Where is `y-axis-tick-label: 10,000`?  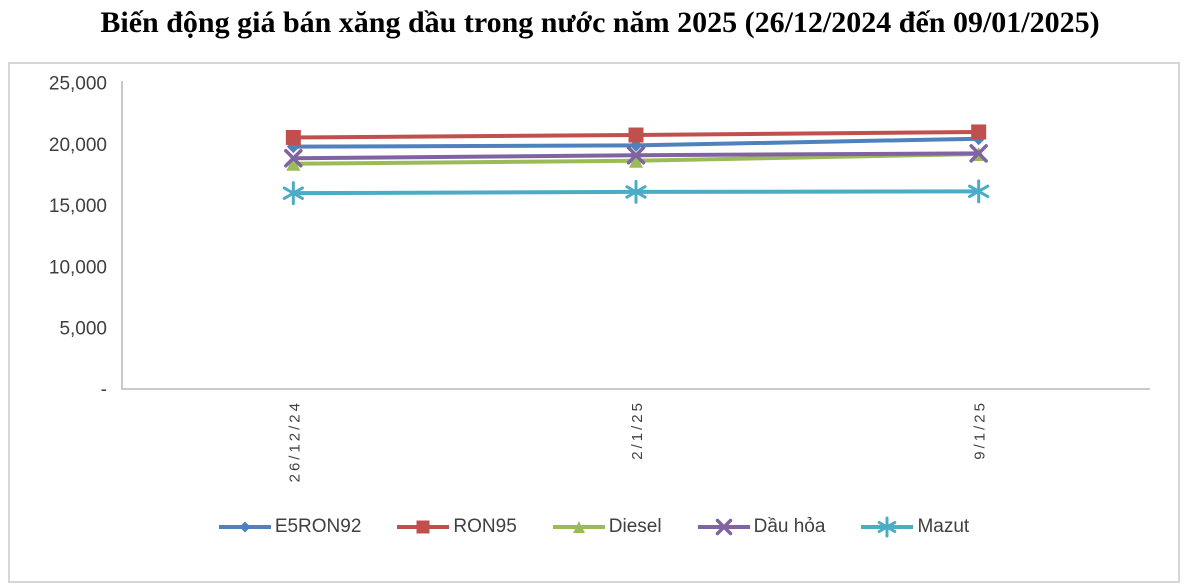
y-axis-tick-label: 10,000 is located at coordinates (78, 267).